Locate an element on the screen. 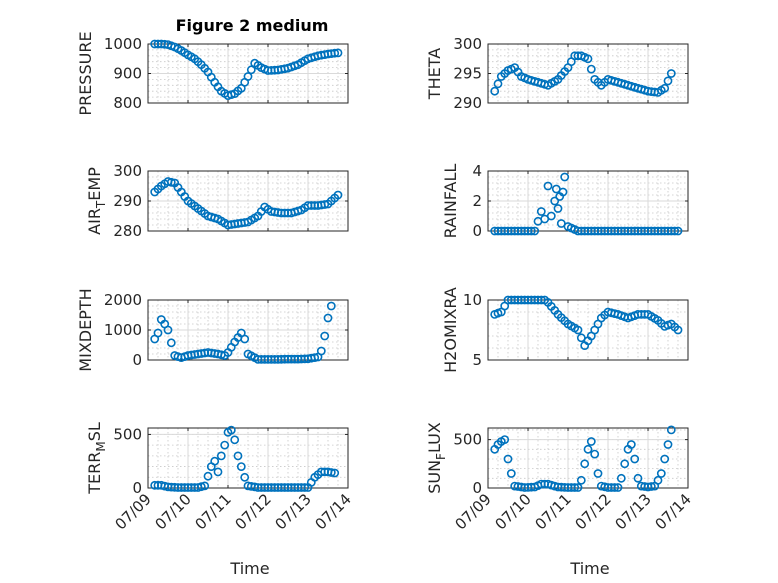 The height and width of the screenshot is (583, 778). y-tick-label: 500 is located at coordinates (127, 434).